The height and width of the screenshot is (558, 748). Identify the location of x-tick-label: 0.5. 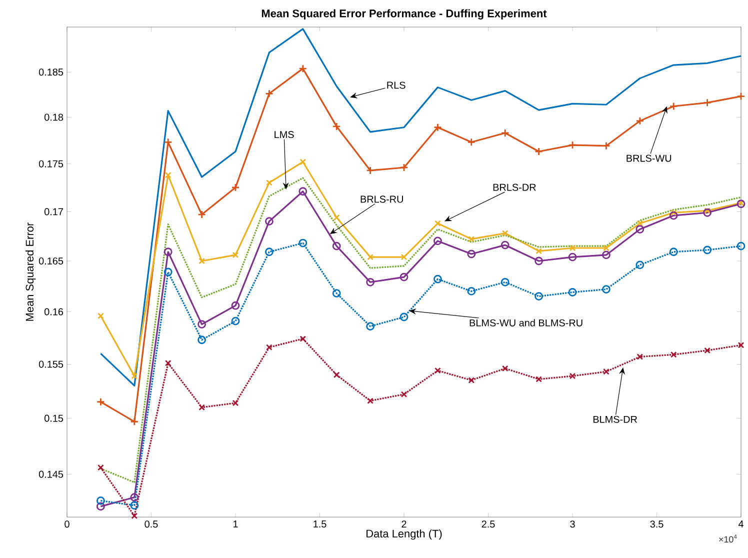
(151, 524).